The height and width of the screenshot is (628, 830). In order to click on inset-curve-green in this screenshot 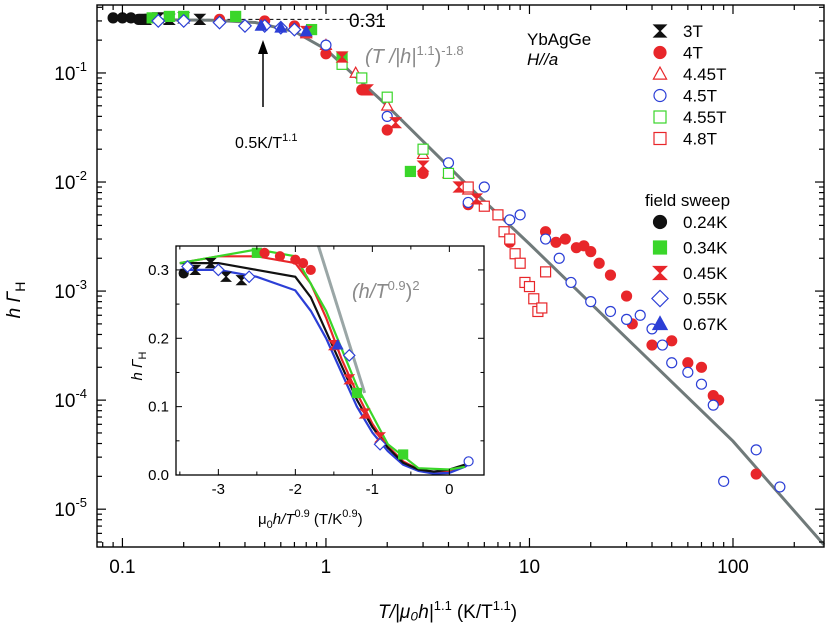, I will do `click(322, 359)`.